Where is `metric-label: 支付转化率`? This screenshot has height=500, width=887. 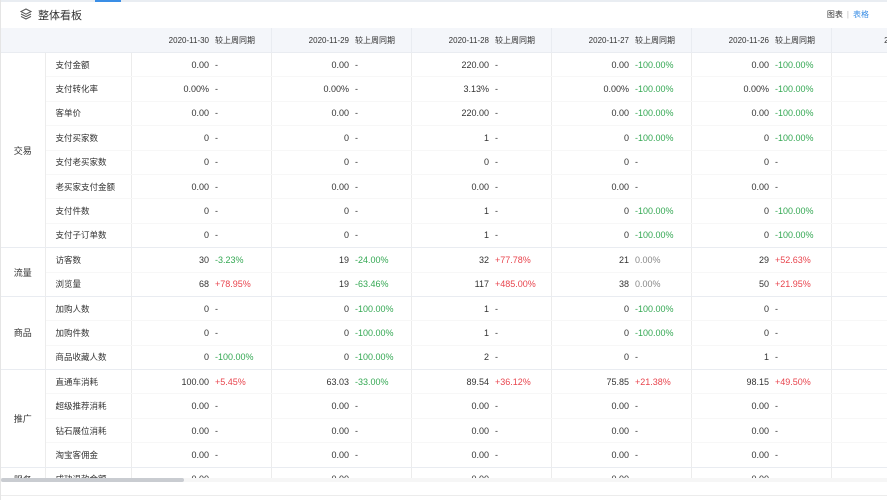 metric-label: 支付转化率 is located at coordinates (88, 89).